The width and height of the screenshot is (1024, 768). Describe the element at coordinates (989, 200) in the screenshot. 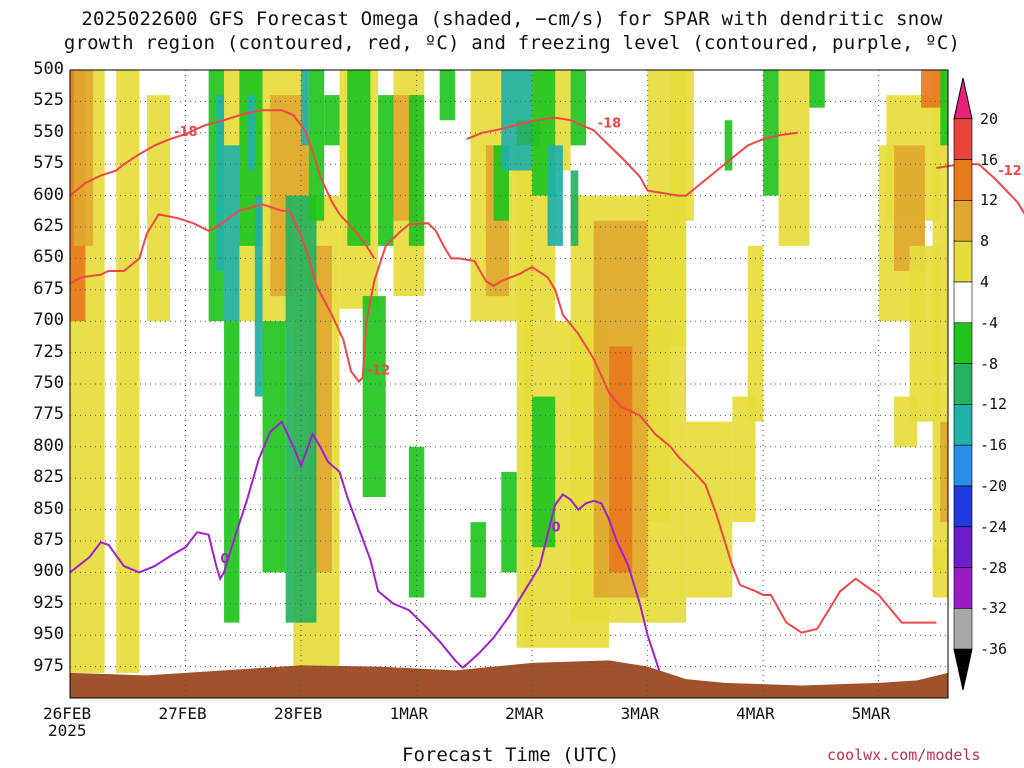

I see `colorbar-label: 12` at that location.